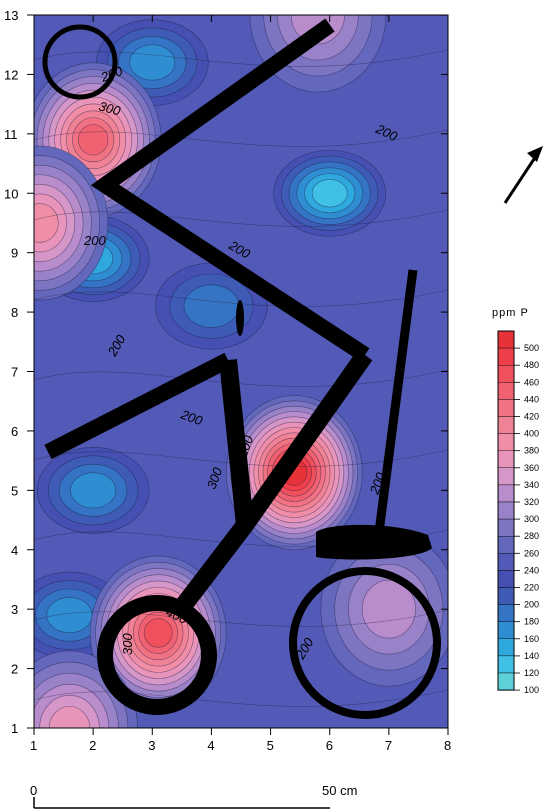 This screenshot has width=547, height=810. I want to click on y-tick-label: 5, so click(14, 490).